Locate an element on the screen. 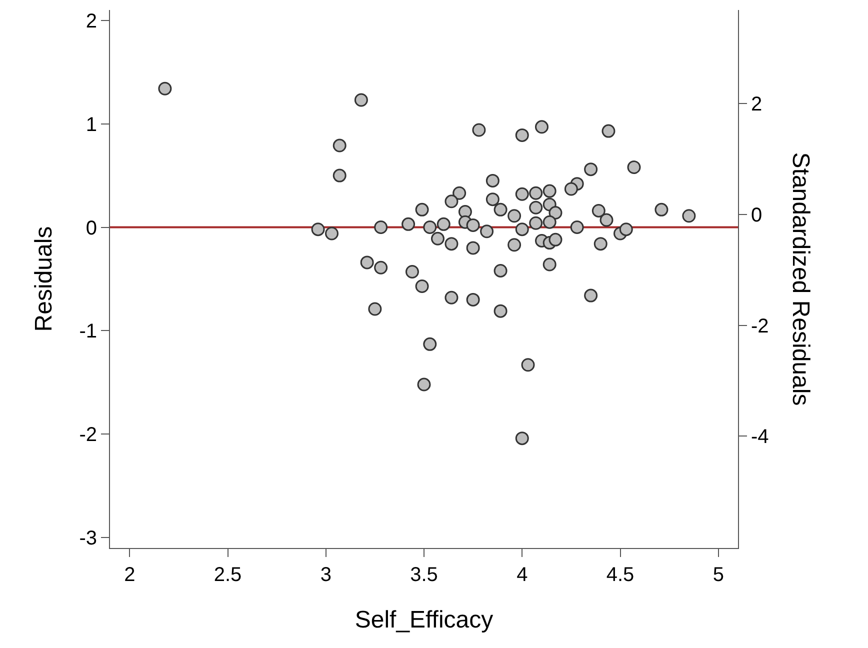 This screenshot has width=868, height=648. y-tick-label: 2 is located at coordinates (91, 21).